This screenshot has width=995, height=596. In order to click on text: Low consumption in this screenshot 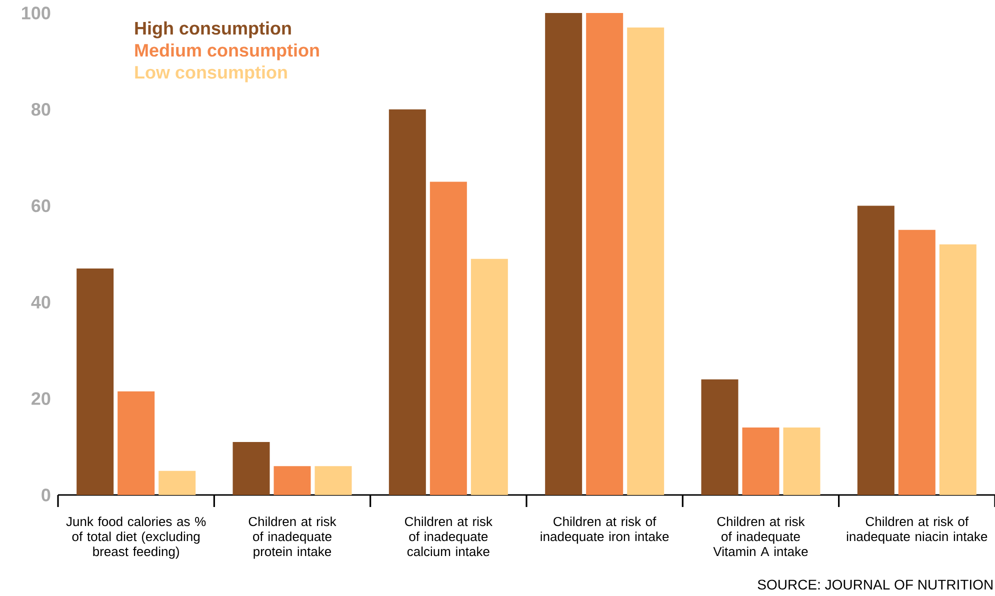, I will do `click(211, 73)`.